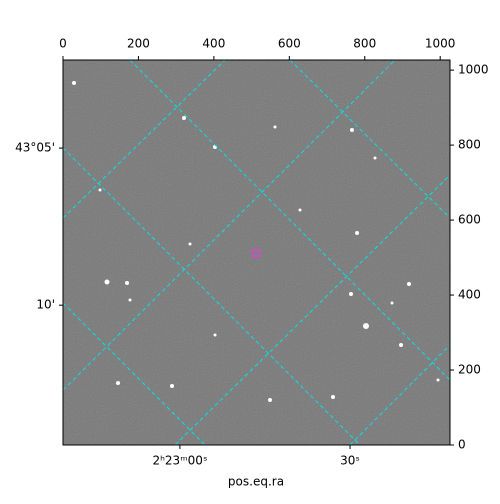 Image resolution: width=500 pixels, height=504 pixels. I want to click on dec-tick-label: 43°05', so click(35, 148).